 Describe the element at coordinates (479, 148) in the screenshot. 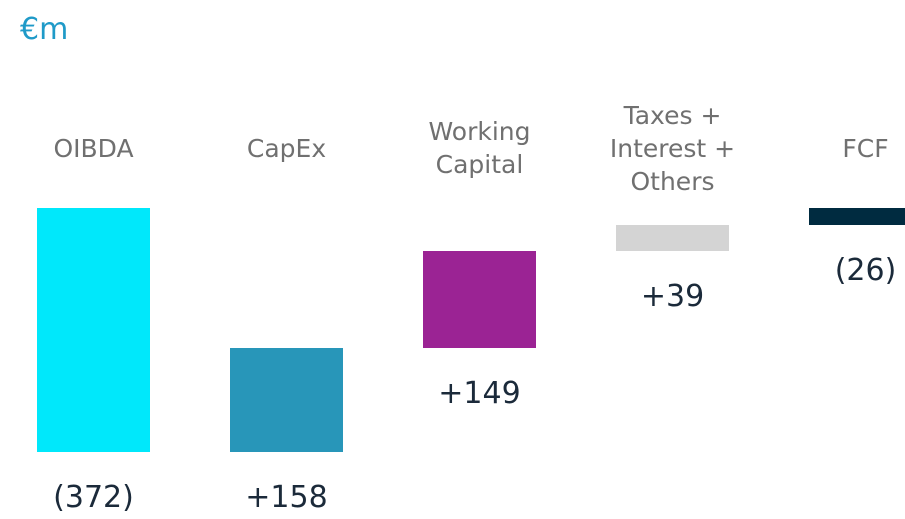

I see `category-label: Working Capital` at that location.